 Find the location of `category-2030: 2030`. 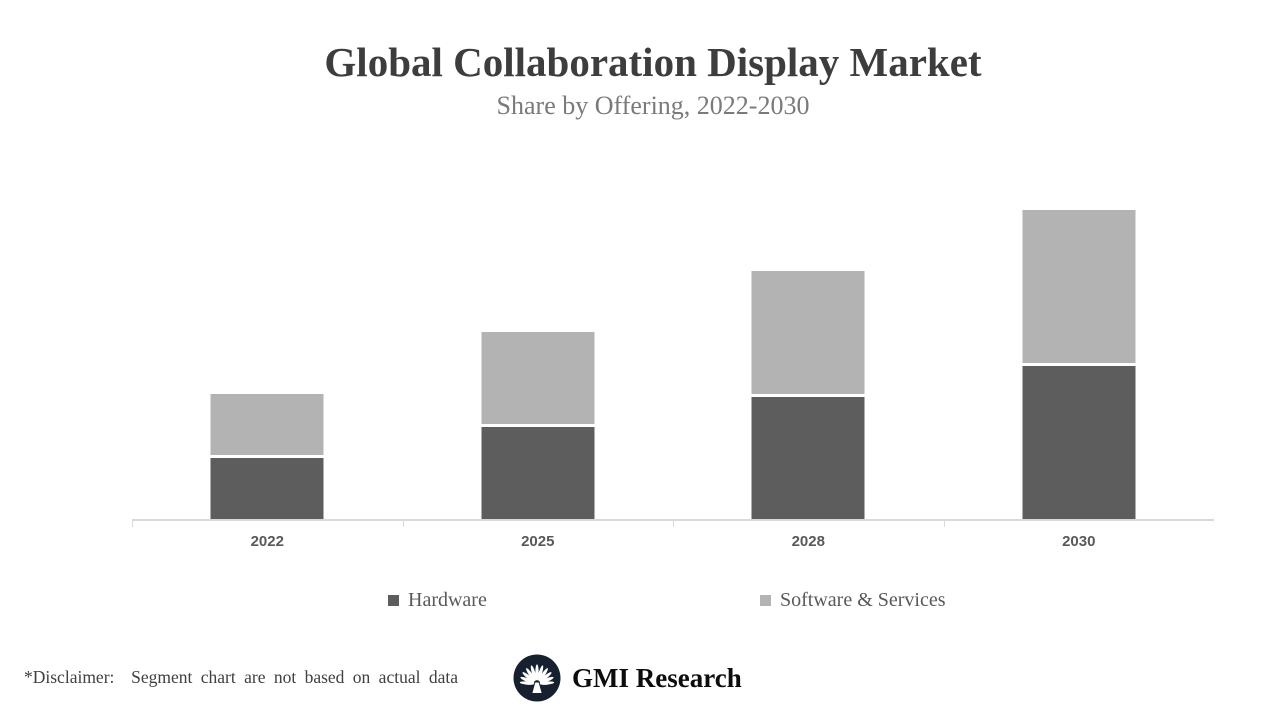

category-2030: 2030 is located at coordinates (1079, 350).